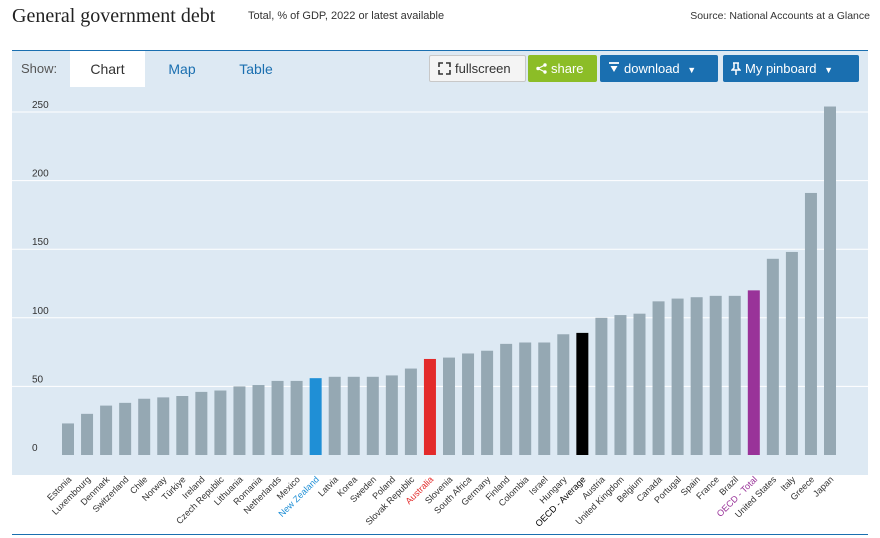 The width and height of the screenshot is (880, 538). Describe the element at coordinates (182, 69) in the screenshot. I see `tab-map: Map` at that location.